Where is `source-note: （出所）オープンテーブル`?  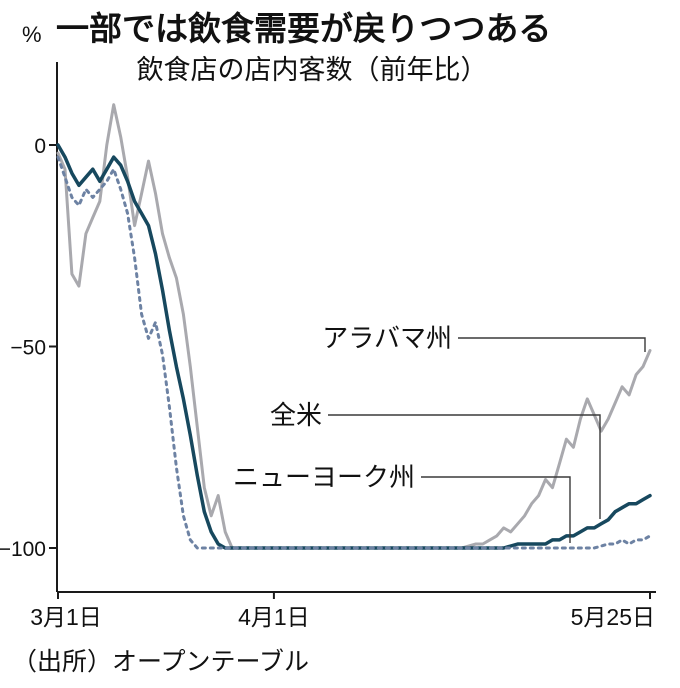 source-note: （出所）オープンテーブル is located at coordinates (161, 662).